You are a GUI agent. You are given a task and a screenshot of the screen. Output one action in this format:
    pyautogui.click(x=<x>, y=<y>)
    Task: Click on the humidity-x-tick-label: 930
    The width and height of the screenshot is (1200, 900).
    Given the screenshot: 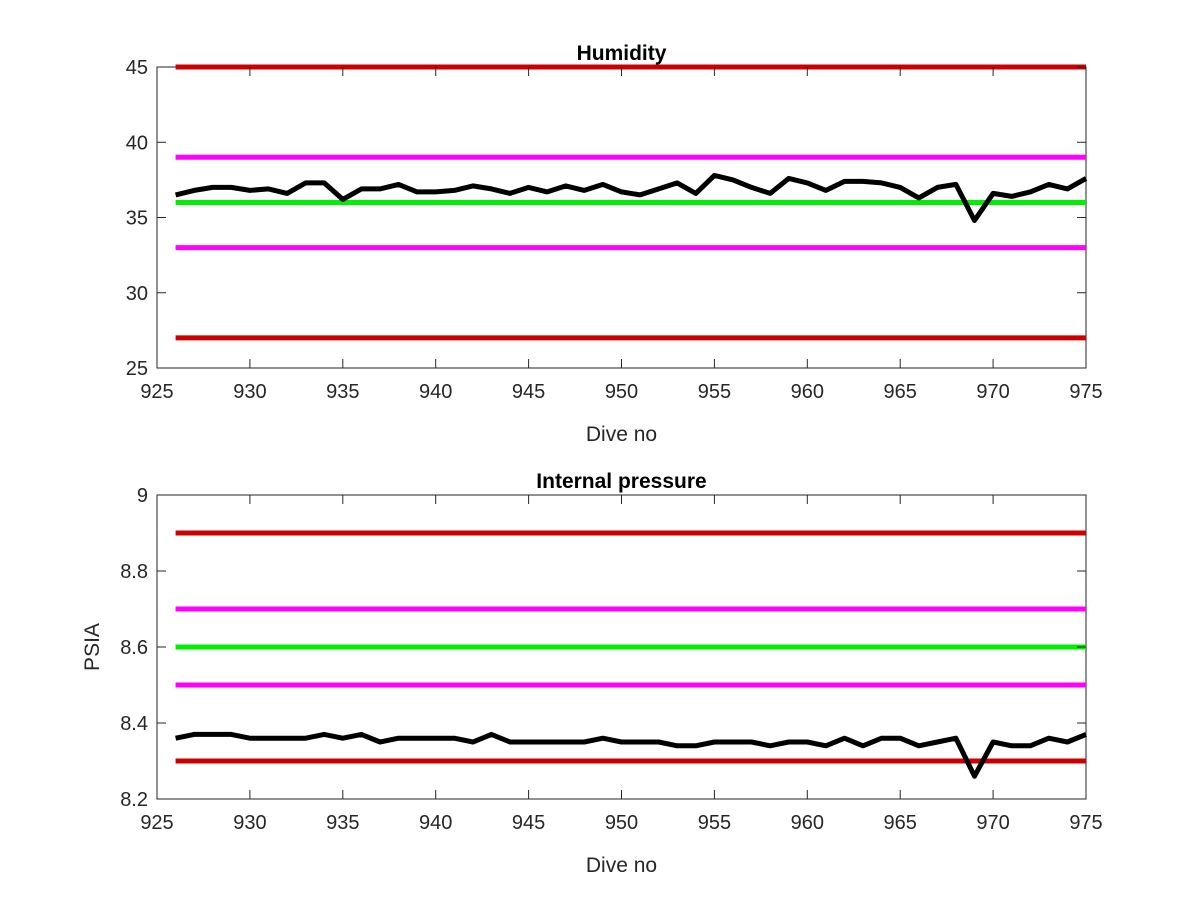 What is the action you would take?
    pyautogui.click(x=249, y=392)
    